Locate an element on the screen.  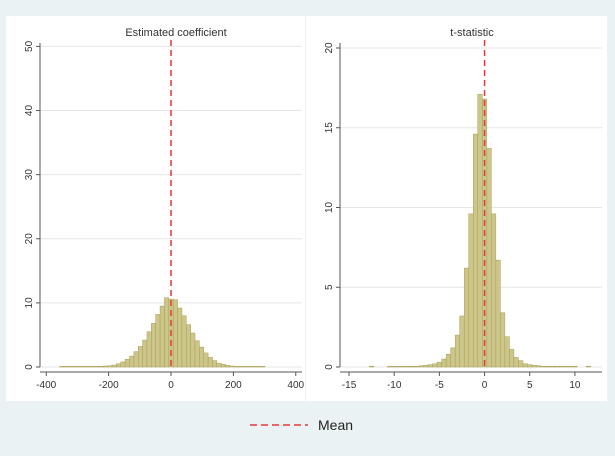
x-tick-label: -10 is located at coordinates (394, 385).